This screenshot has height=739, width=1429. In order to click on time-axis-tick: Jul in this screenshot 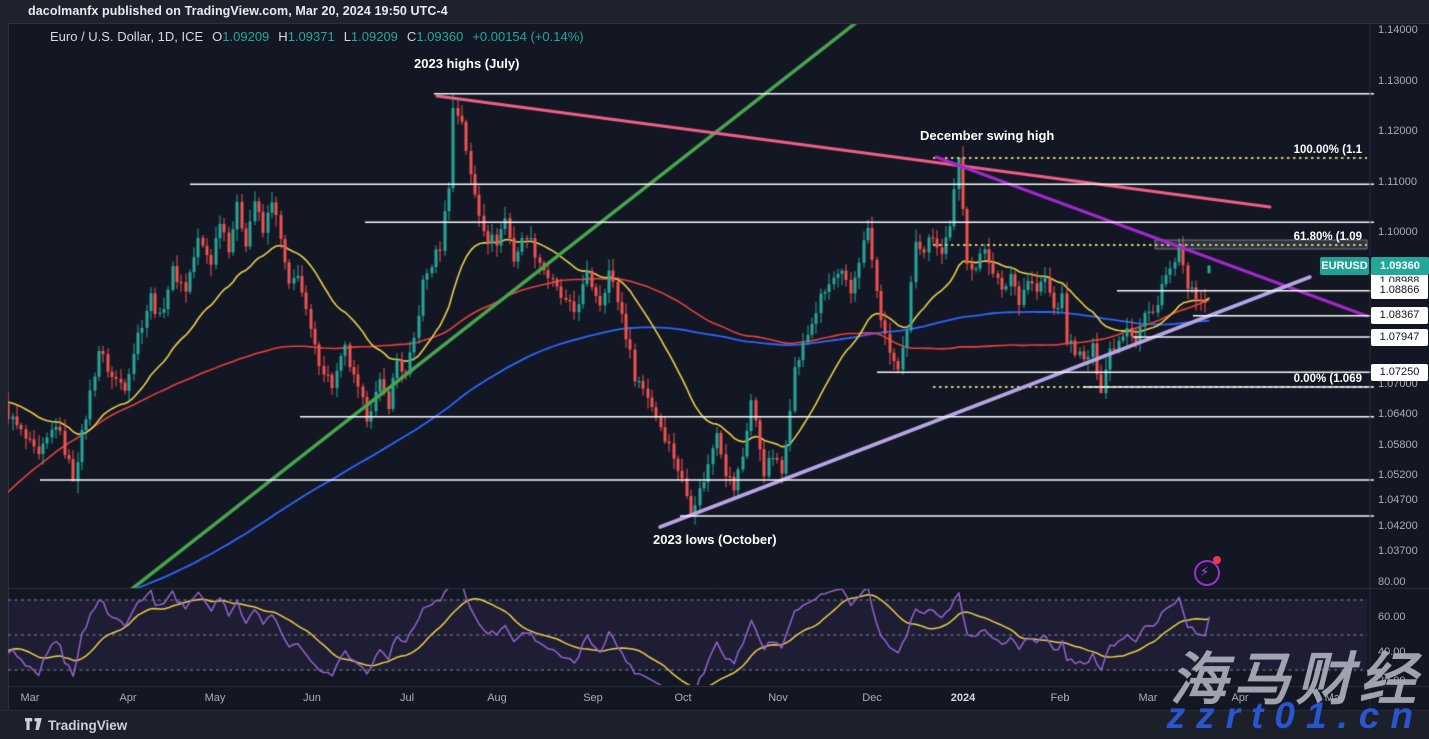, I will do `click(407, 698)`.